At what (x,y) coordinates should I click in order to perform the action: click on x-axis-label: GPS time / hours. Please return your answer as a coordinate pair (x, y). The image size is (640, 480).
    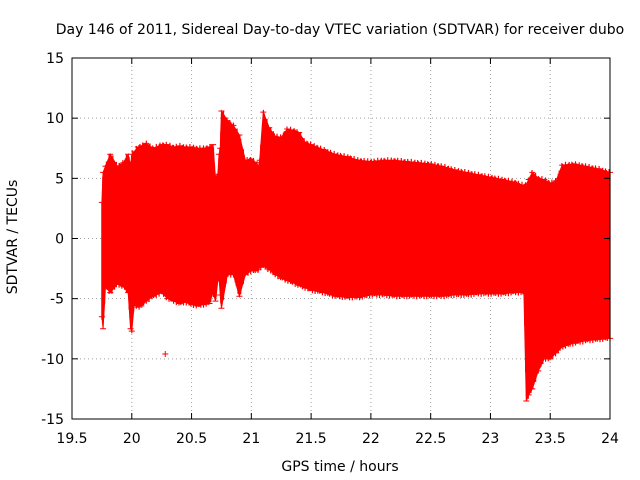
    Looking at the image, I should click on (339, 467).